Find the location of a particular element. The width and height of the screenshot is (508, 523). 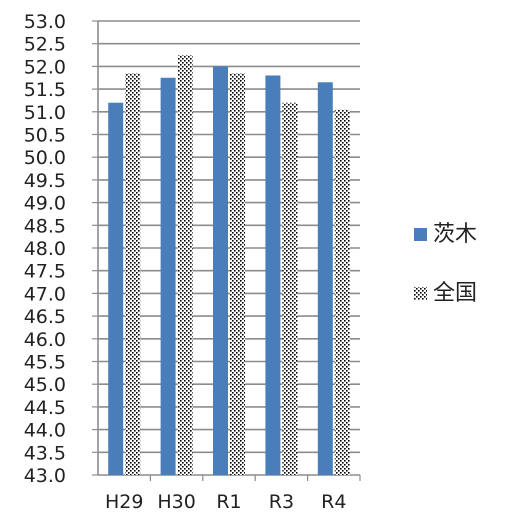

bar-ibaraki-h30 is located at coordinates (168, 276).